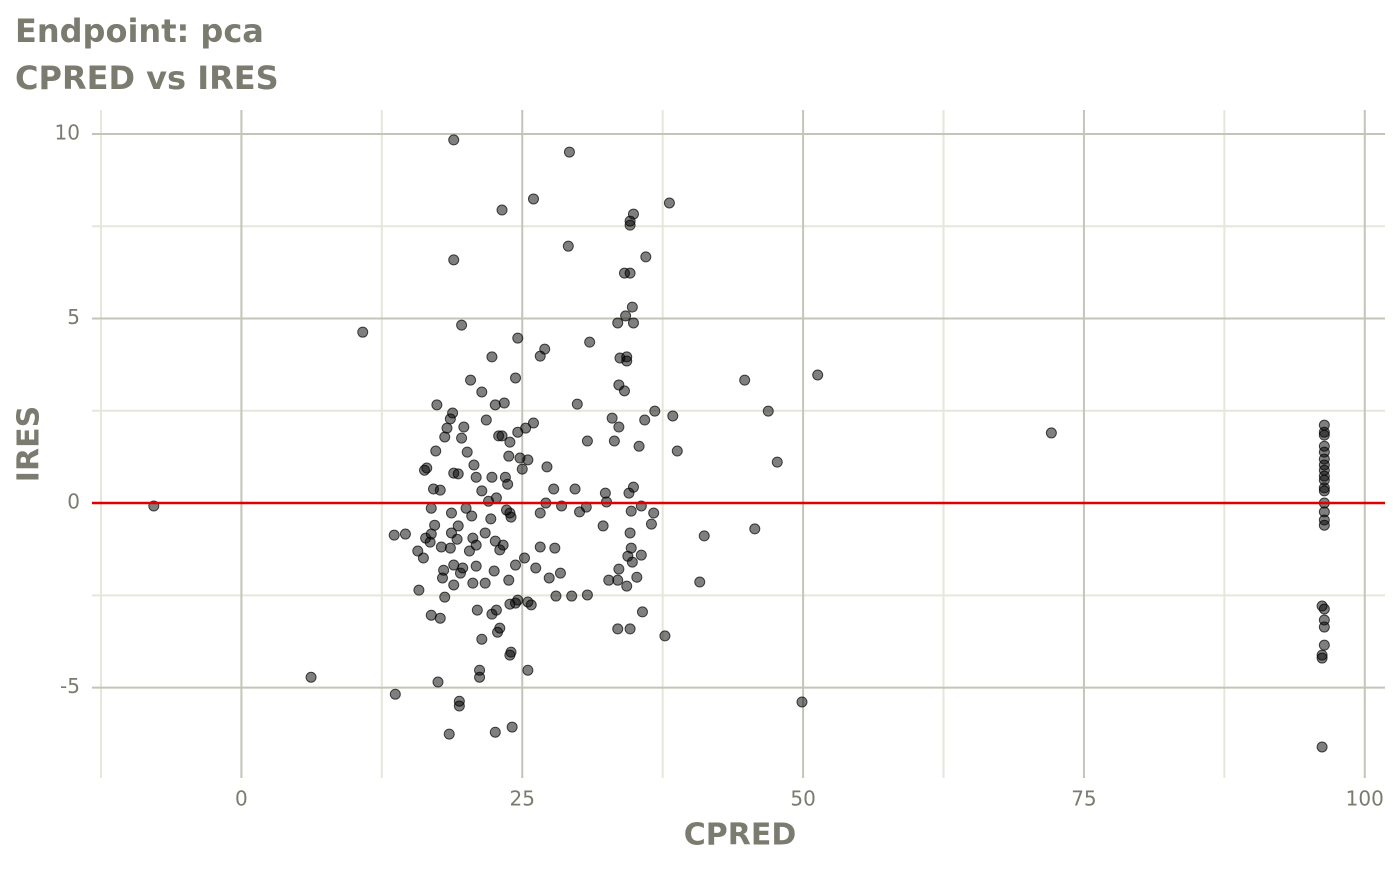 This screenshot has height=869, width=1400. I want to click on y-tick-label: 0, so click(73, 502).